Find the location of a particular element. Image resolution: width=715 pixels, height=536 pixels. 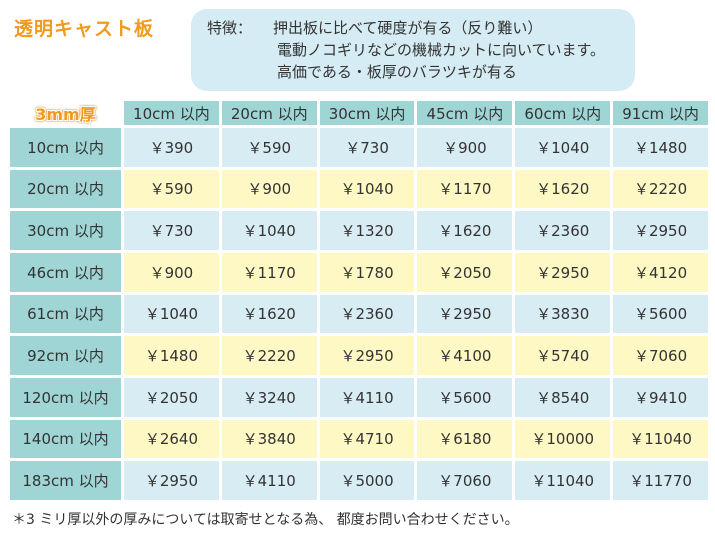

price-cell: ￥3840 is located at coordinates (269, 439).